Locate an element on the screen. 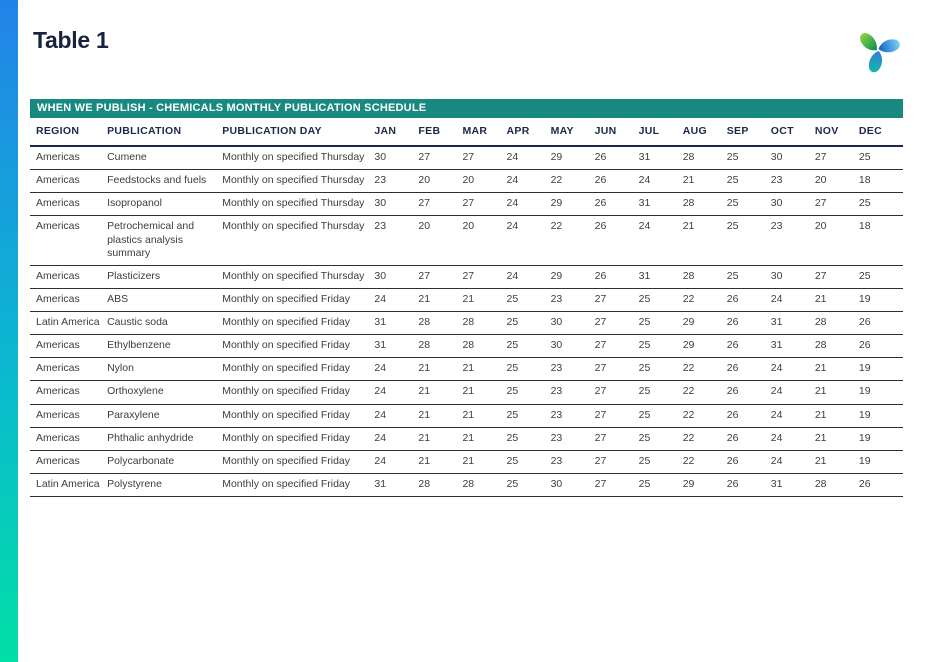 Image resolution: width=936 pixels, height=662 pixels. day-cell: Monthly on specified Thursday is located at coordinates (298, 204).